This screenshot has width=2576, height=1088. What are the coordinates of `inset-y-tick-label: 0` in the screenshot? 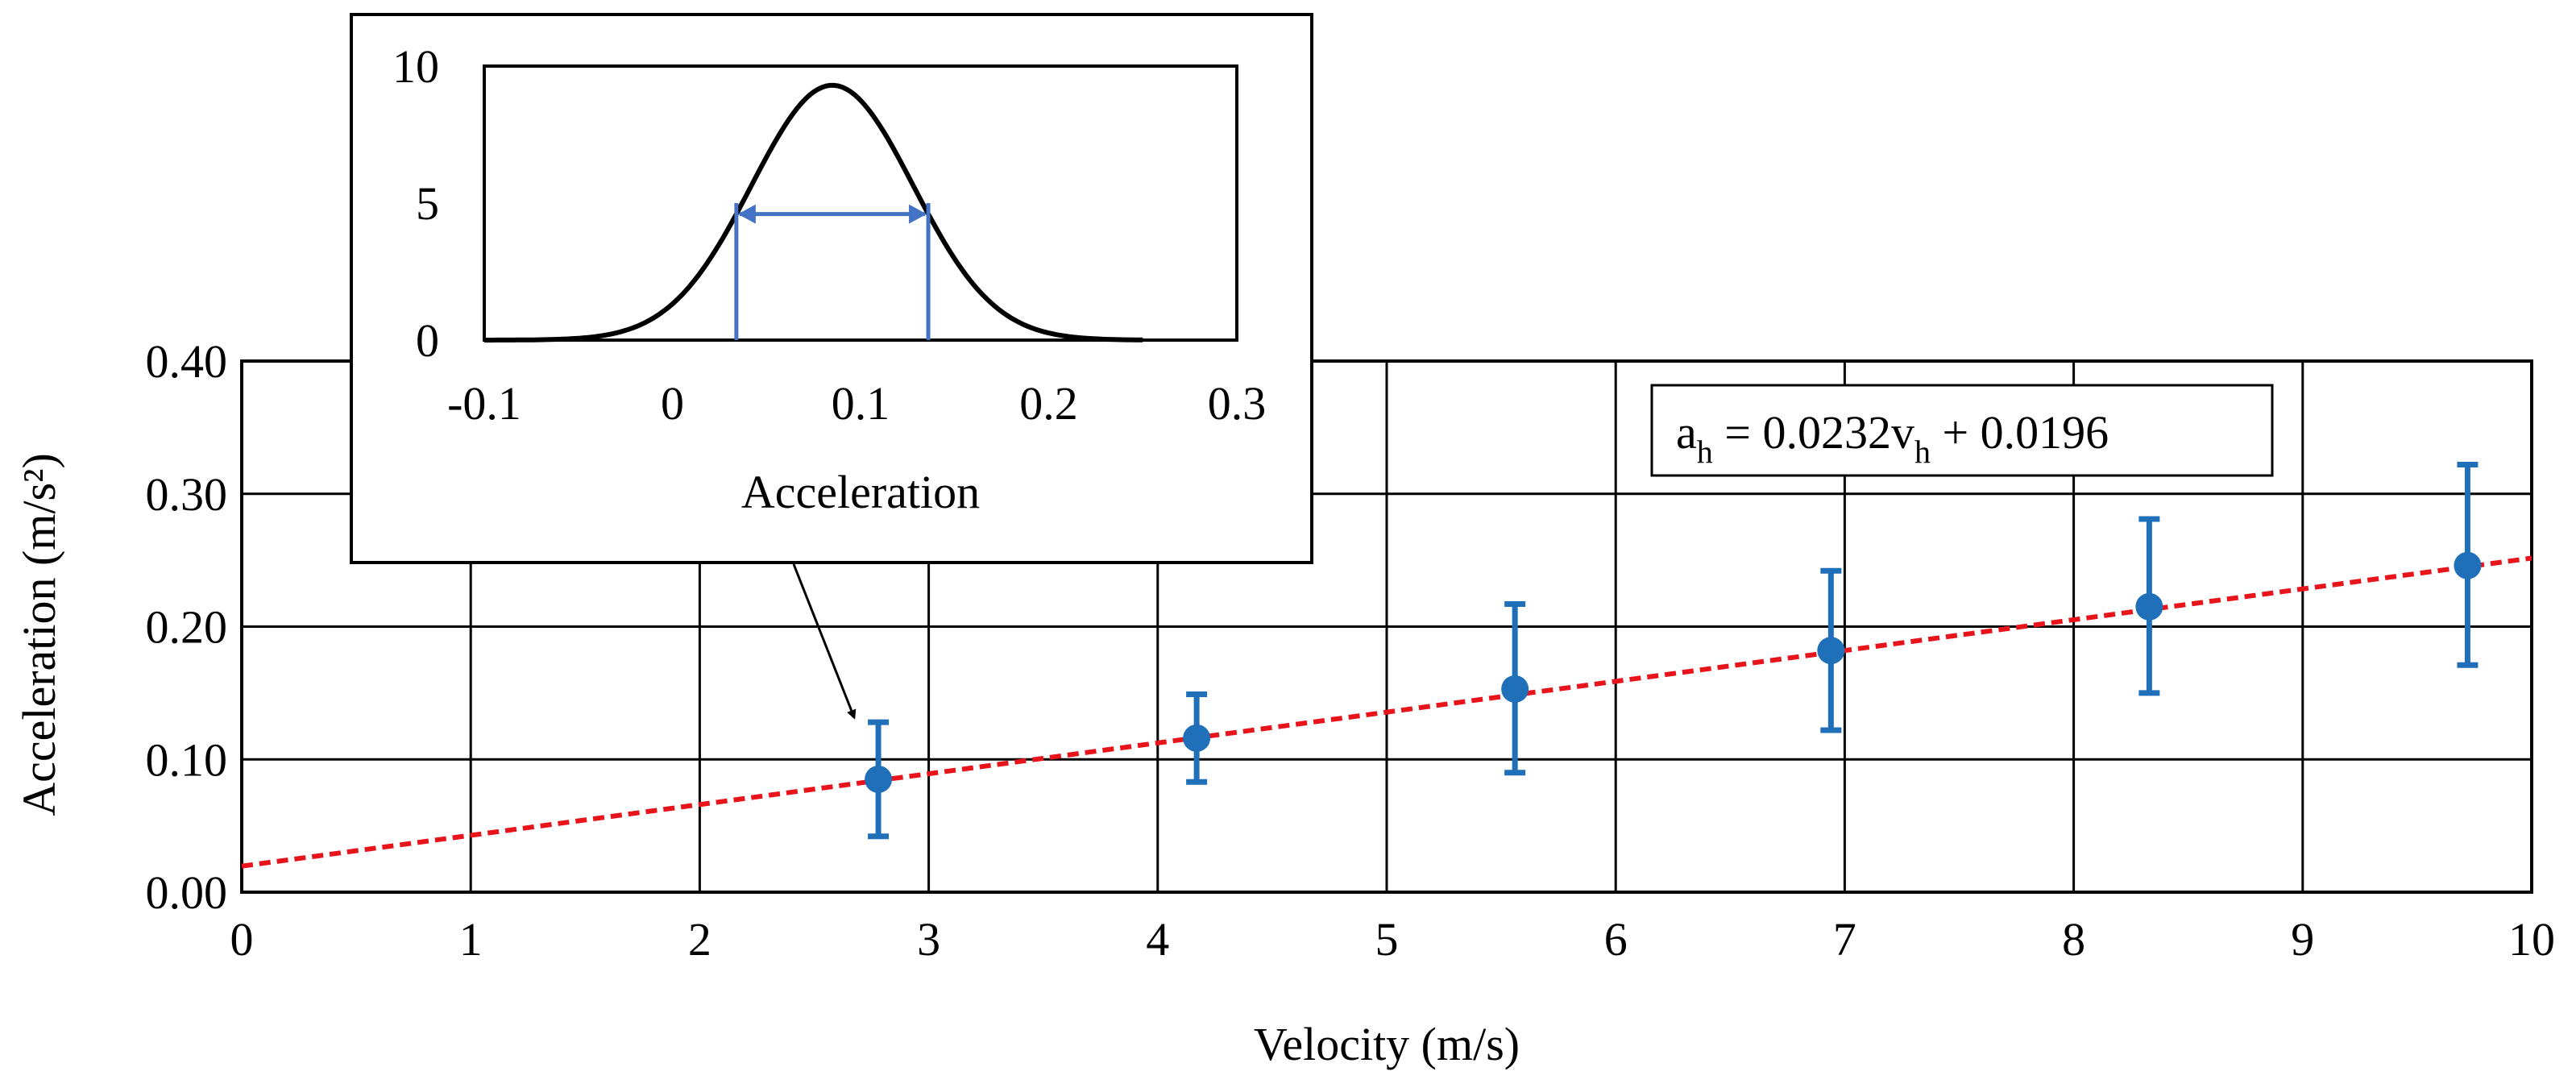 It's located at (428, 340).